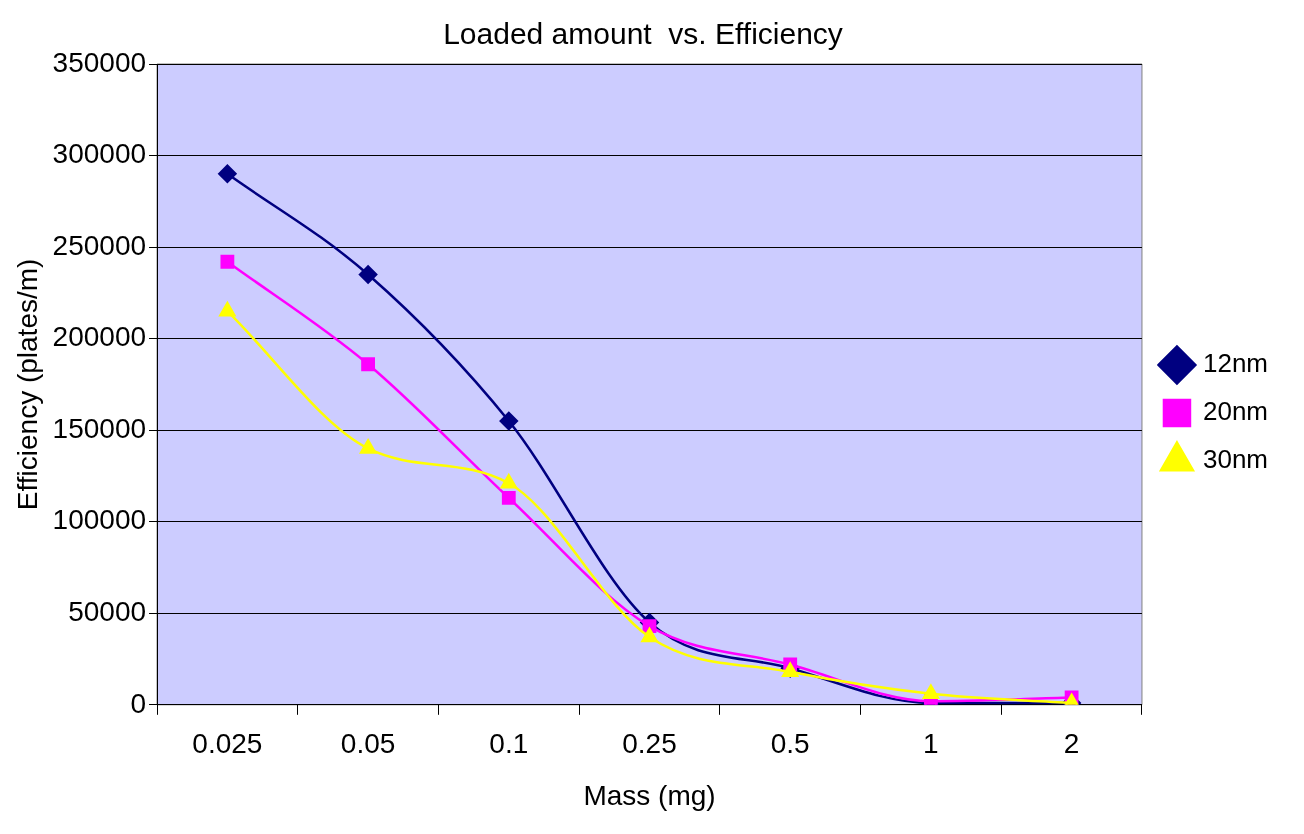 The image size is (1304, 834). Describe the element at coordinates (99, 428) in the screenshot. I see `y-tick-label: 150000` at that location.